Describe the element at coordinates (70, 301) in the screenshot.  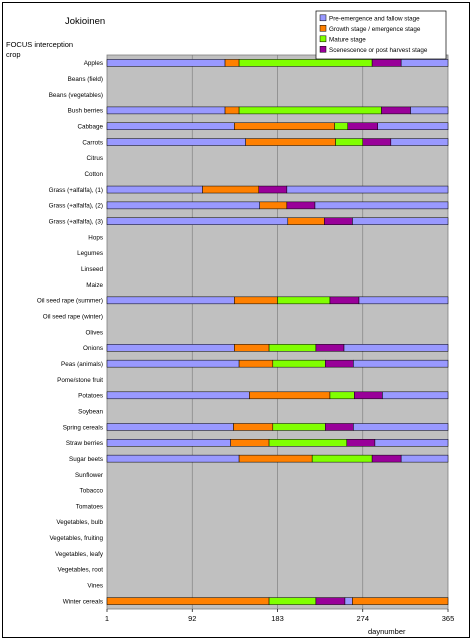
I see `crop-label: Oil seed rape (summer)` at that location.